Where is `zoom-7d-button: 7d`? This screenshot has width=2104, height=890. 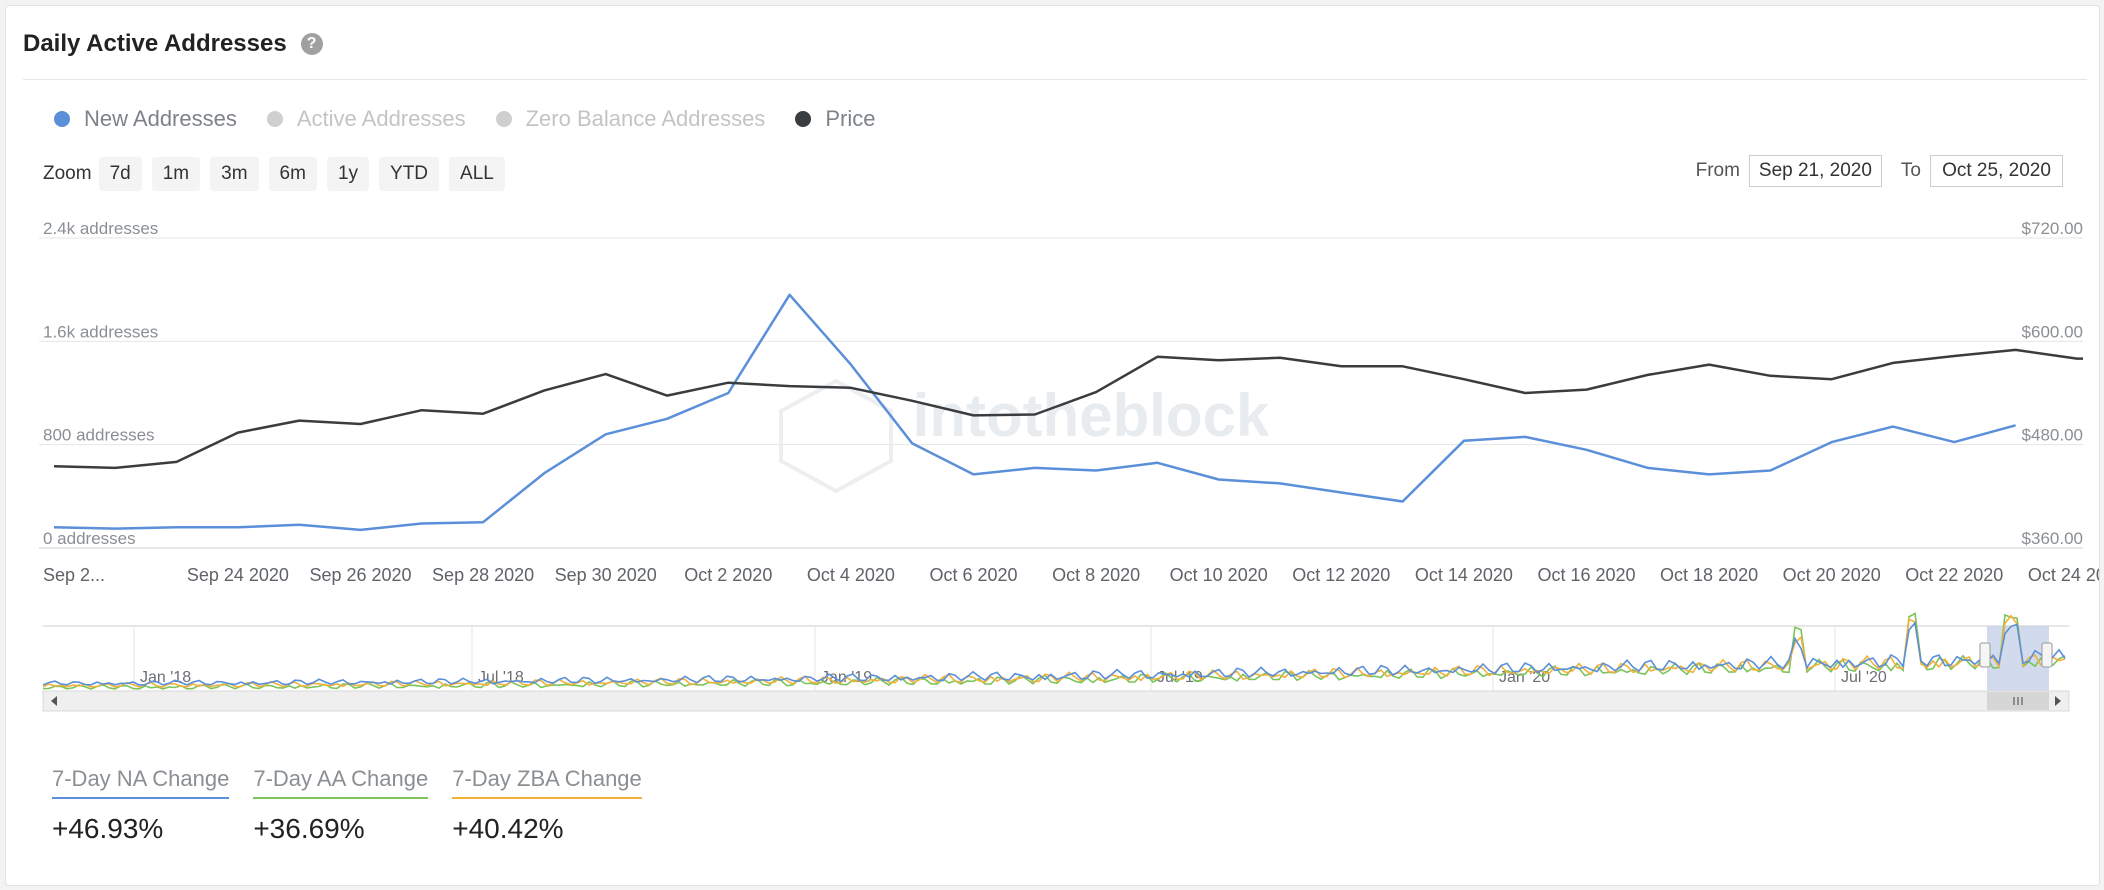 zoom-7d-button: 7d is located at coordinates (120, 174).